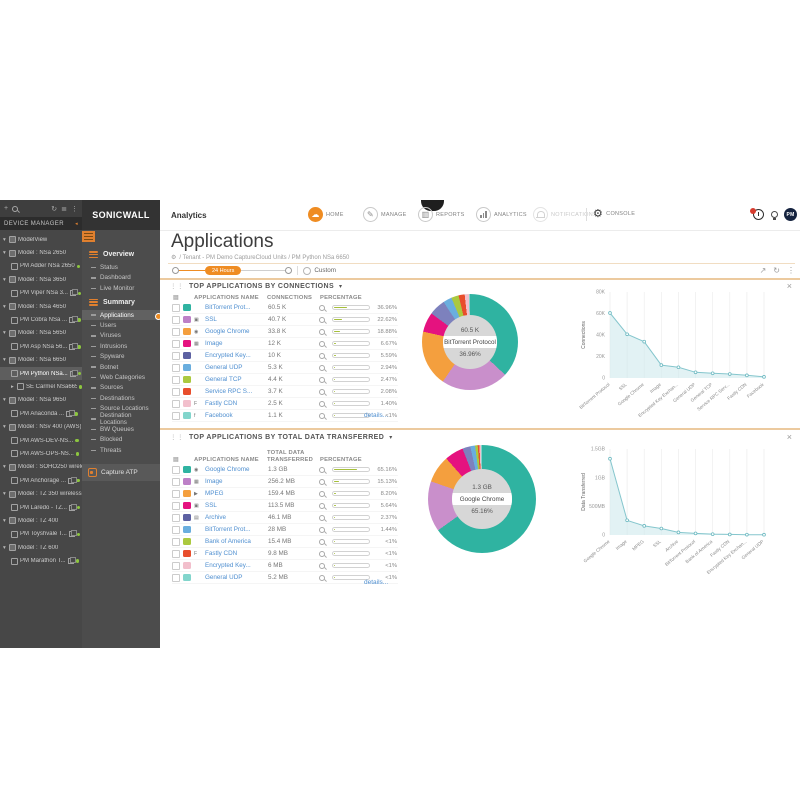 This screenshot has height=800, width=800. Describe the element at coordinates (223, 379) in the screenshot. I see `app-name-link: General TCP` at that location.